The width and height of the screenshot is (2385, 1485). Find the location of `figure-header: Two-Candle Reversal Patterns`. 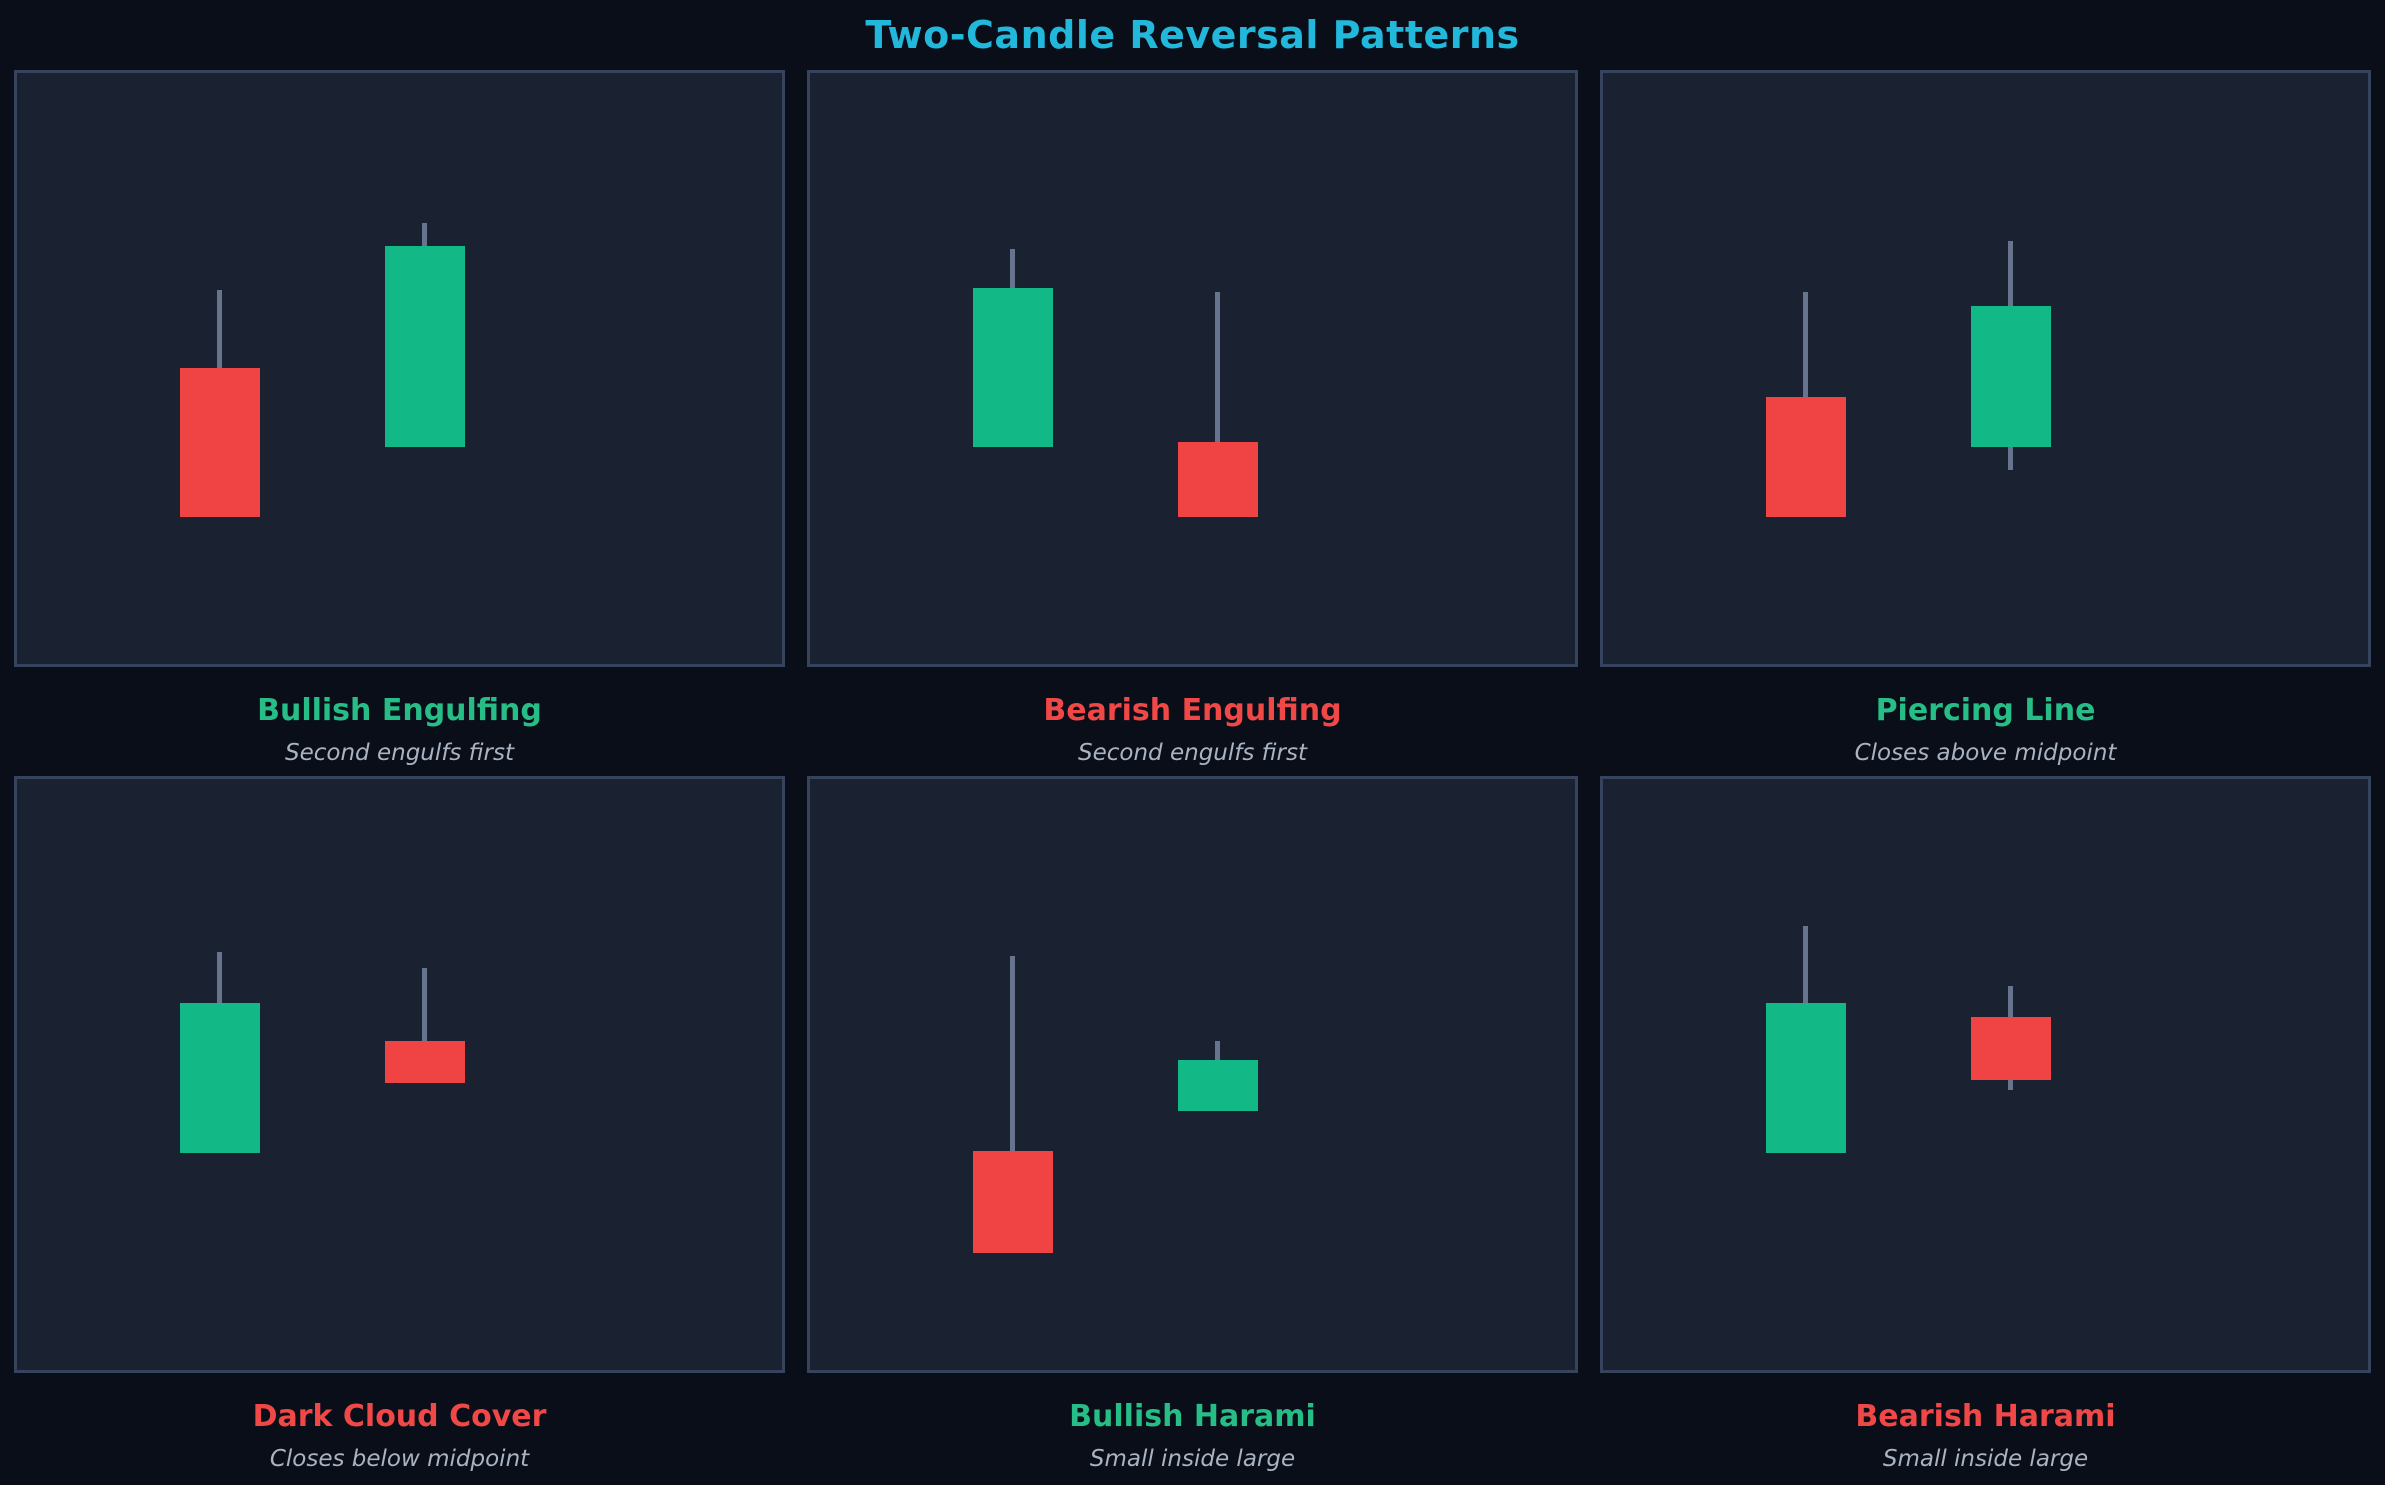

figure-header: Two-Candle Reversal Patterns is located at coordinates (1192, 35).